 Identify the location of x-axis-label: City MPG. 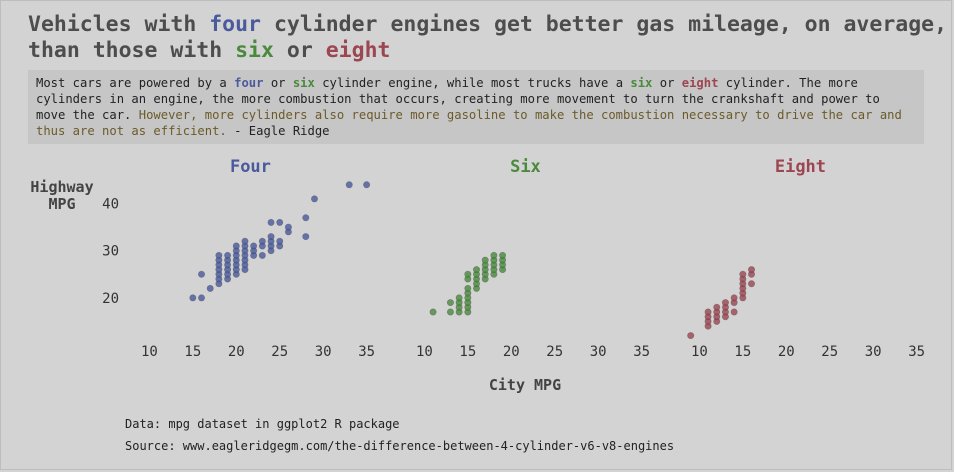
(525, 385).